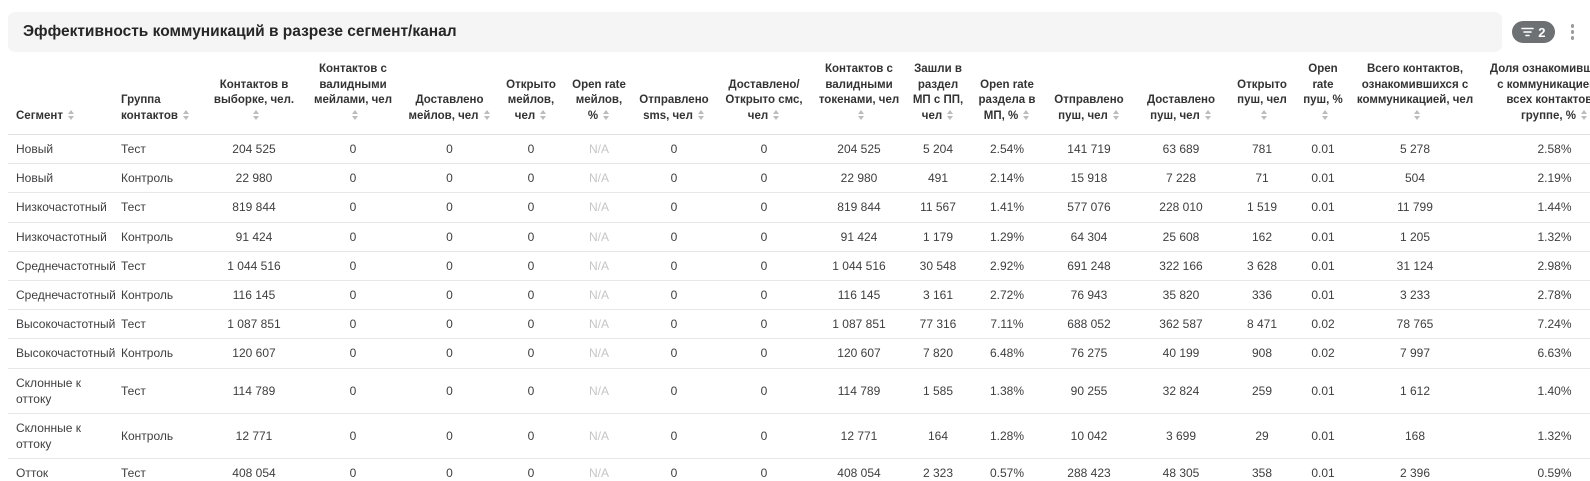 The height and width of the screenshot is (481, 1590). I want to click on column-header-10: Контактов с валидными токенами, чел, so click(859, 97).